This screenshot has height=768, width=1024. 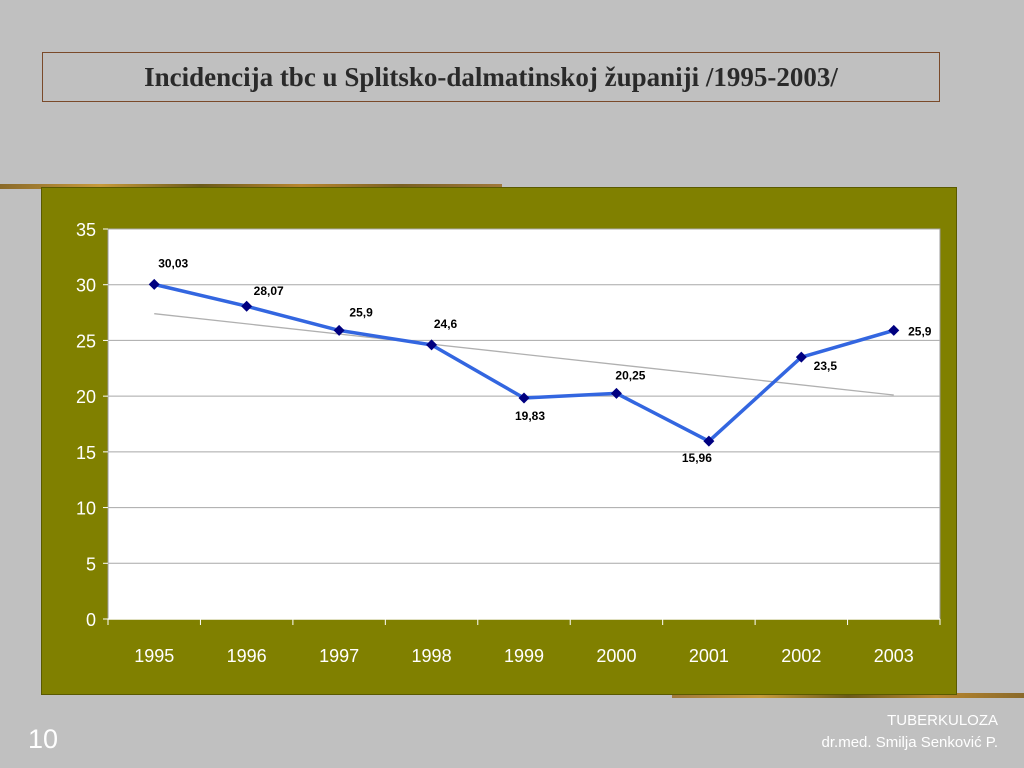 I want to click on footer: TUBERKULOZA dr.med. Smilja Senković P., so click(x=910, y=732).